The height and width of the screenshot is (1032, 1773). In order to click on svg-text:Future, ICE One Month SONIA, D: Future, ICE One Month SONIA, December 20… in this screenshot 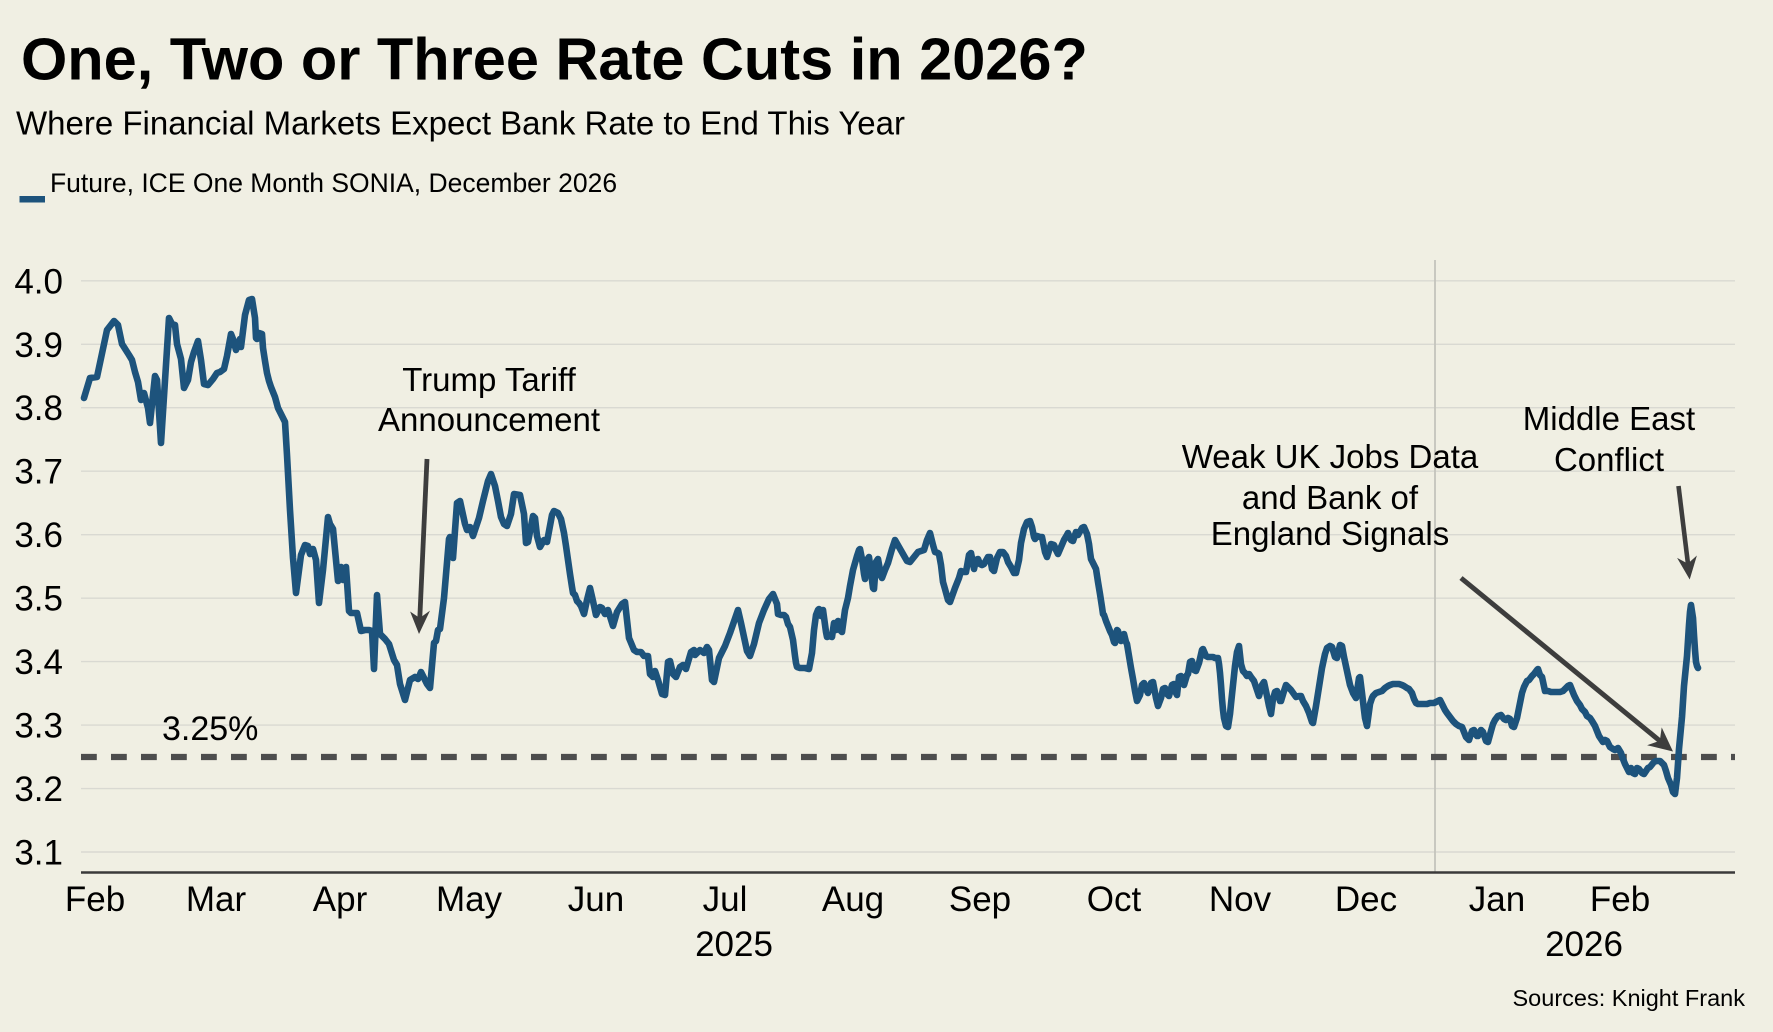, I will do `click(333, 183)`.